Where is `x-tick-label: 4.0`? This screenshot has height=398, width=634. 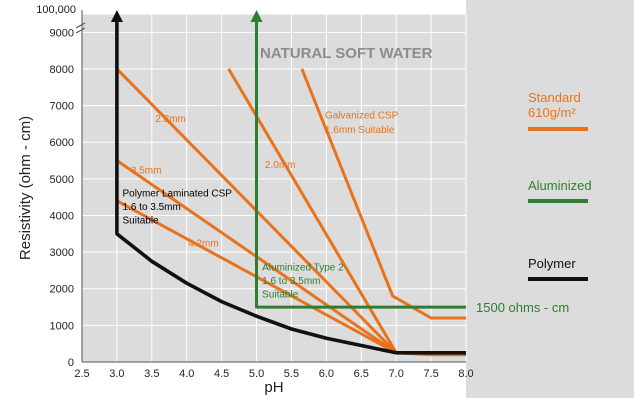 x-tick-label: 4.0 is located at coordinates (186, 374).